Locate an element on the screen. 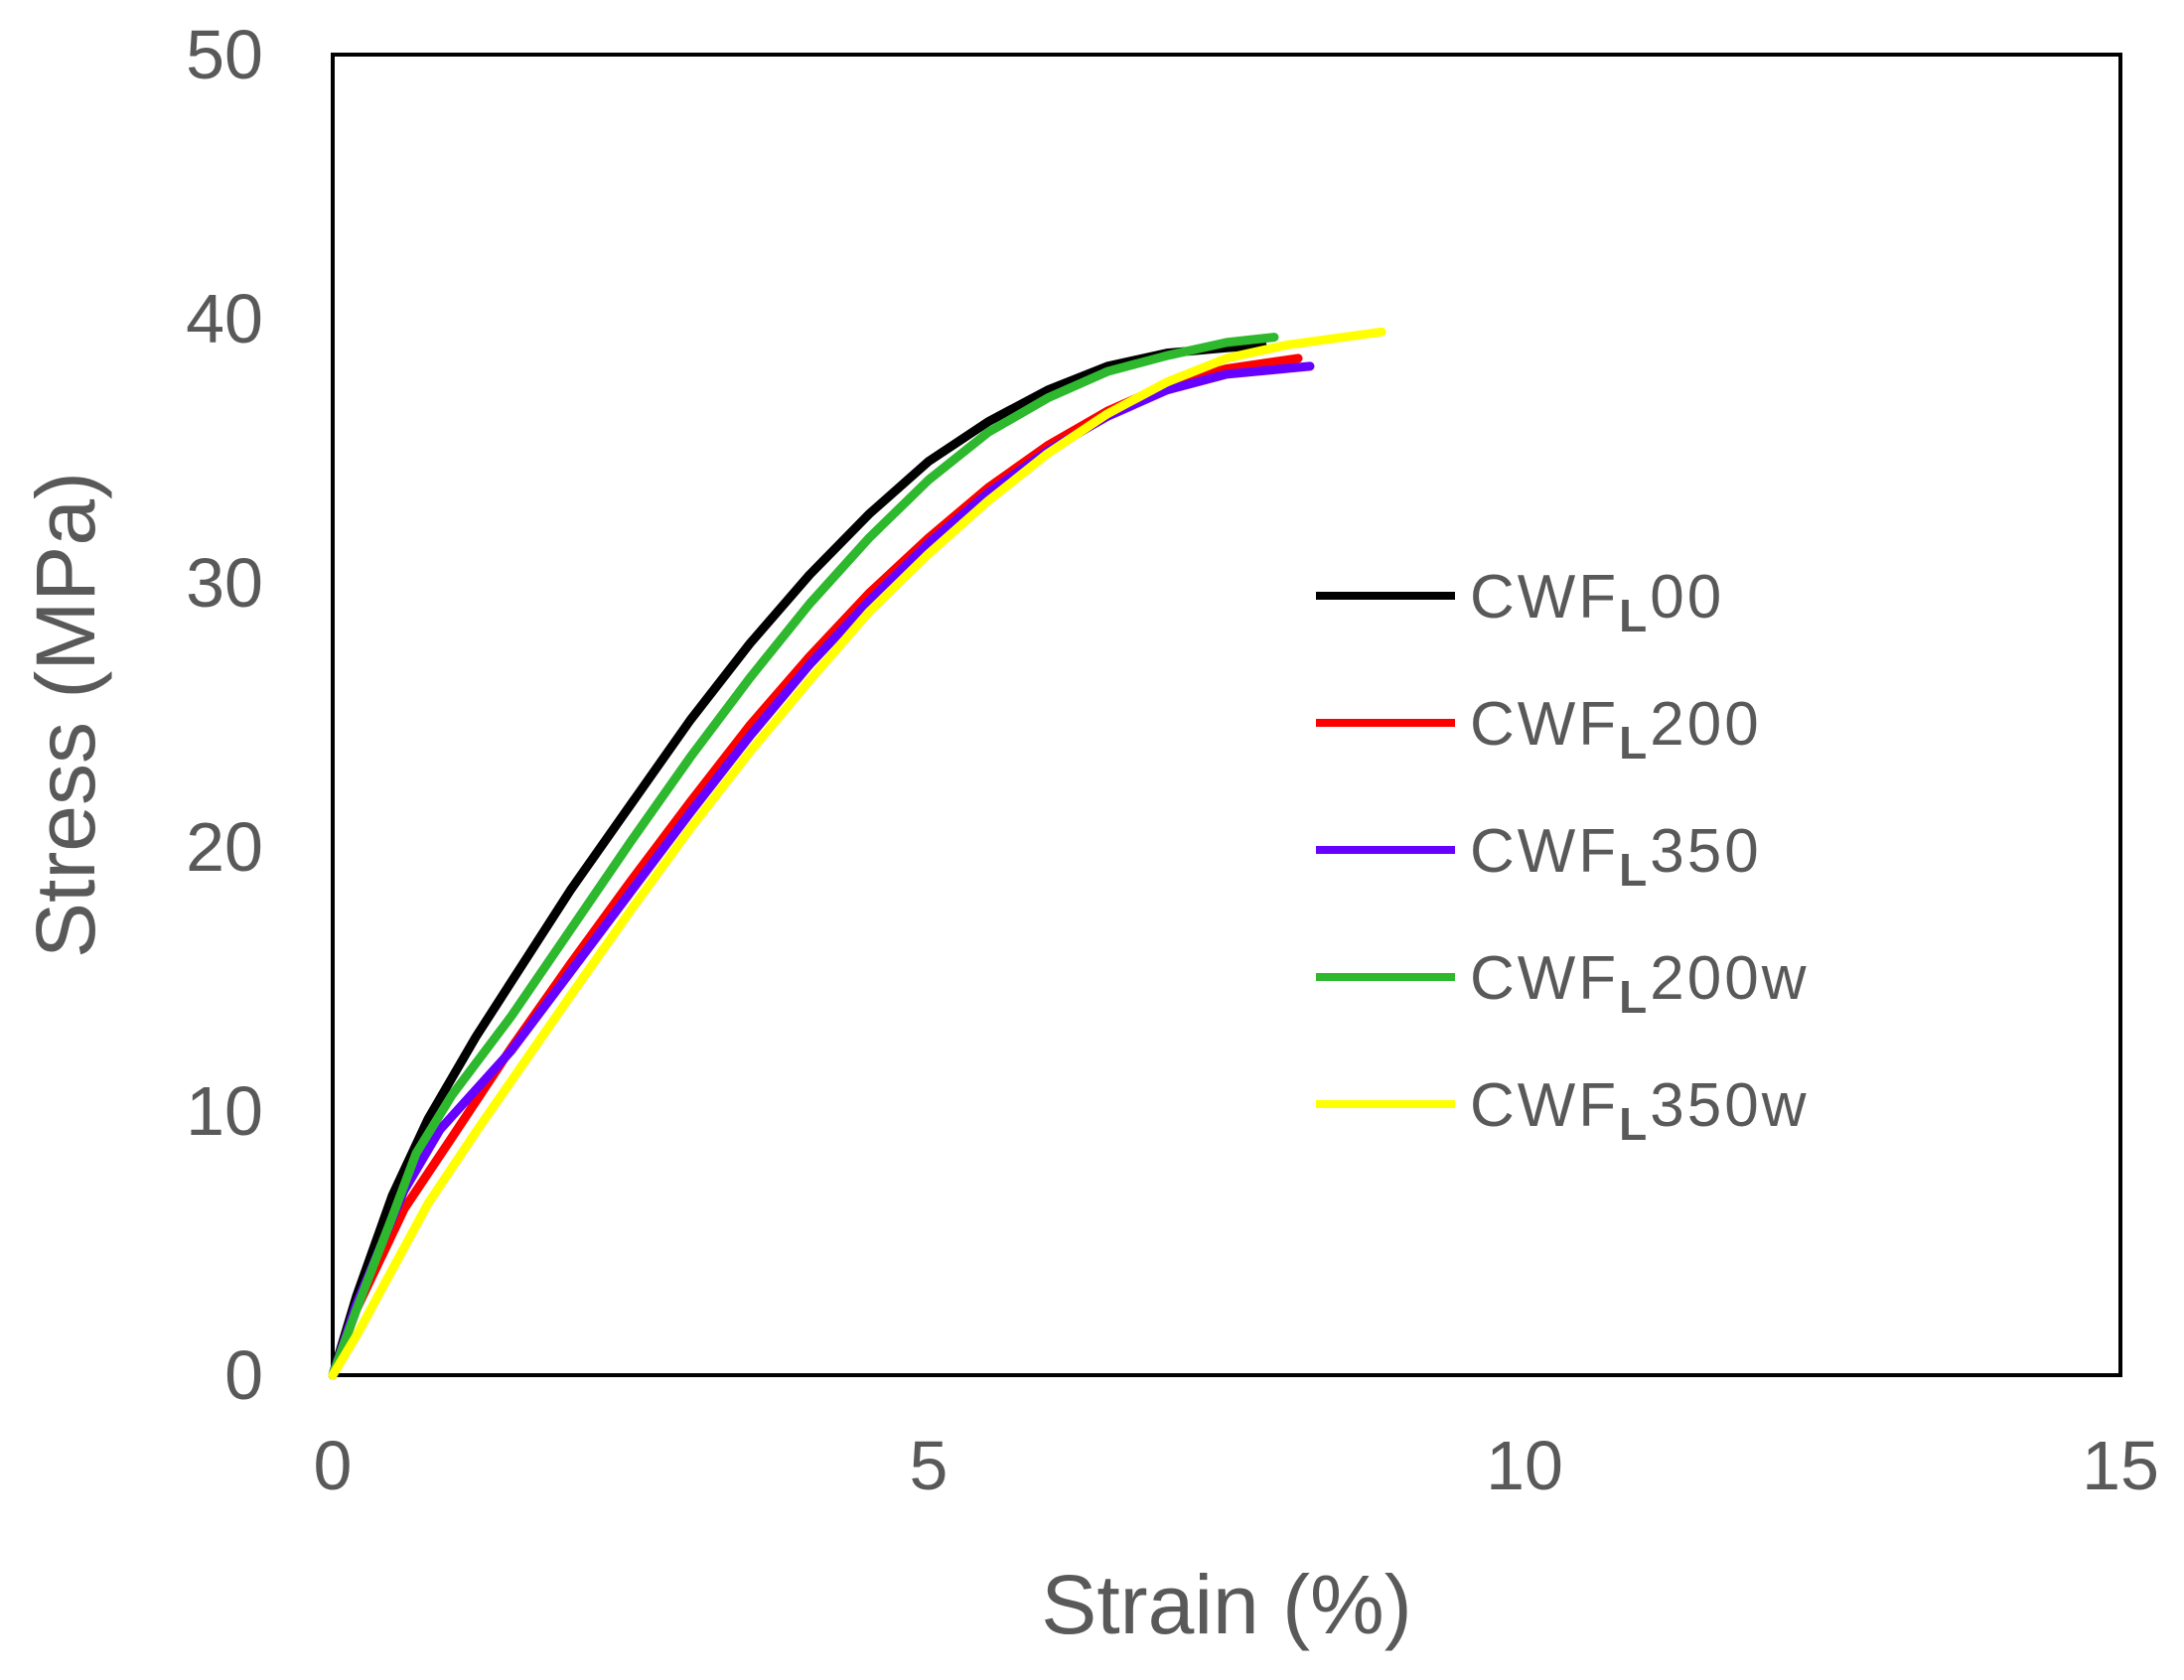 This screenshot has height=1680, width=2184. x-tick-label-5: 5 is located at coordinates (929, 1465).